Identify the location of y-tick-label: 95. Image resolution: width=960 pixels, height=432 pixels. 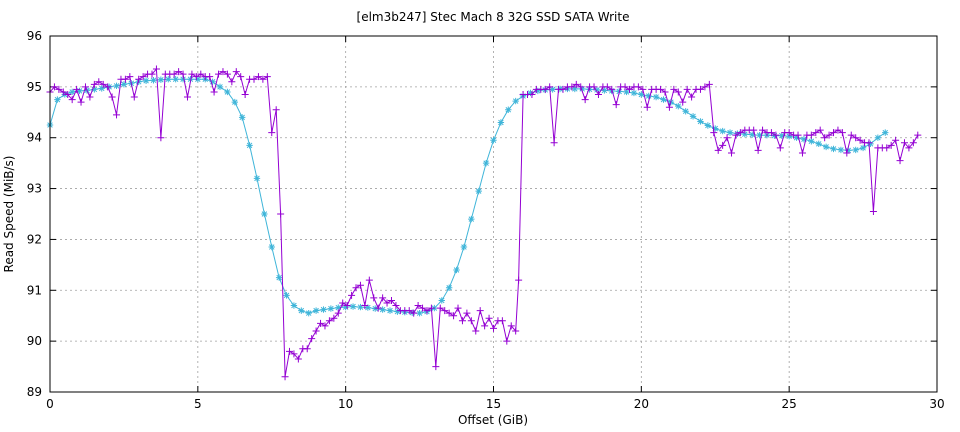
(34, 87).